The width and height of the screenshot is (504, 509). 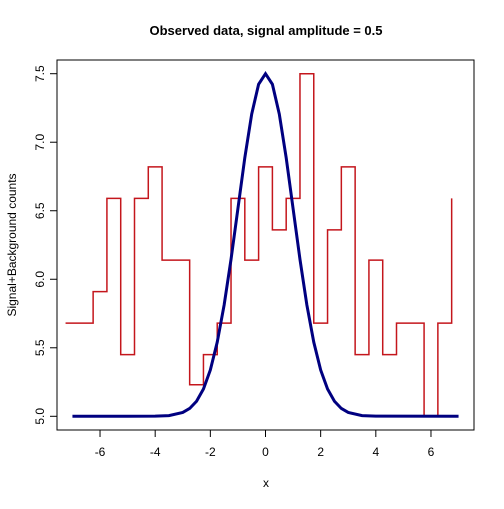 What do you see at coordinates (40, 73) in the screenshot?
I see `y-tick-label: 7.5` at bounding box center [40, 73].